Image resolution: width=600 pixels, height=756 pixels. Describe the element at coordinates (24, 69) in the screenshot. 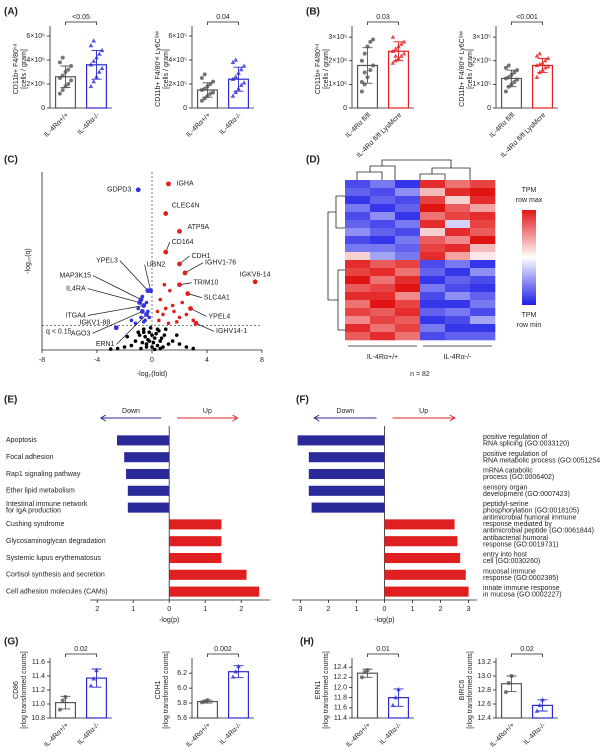

I see `y-axis-unit: [cells / gram]` at that location.